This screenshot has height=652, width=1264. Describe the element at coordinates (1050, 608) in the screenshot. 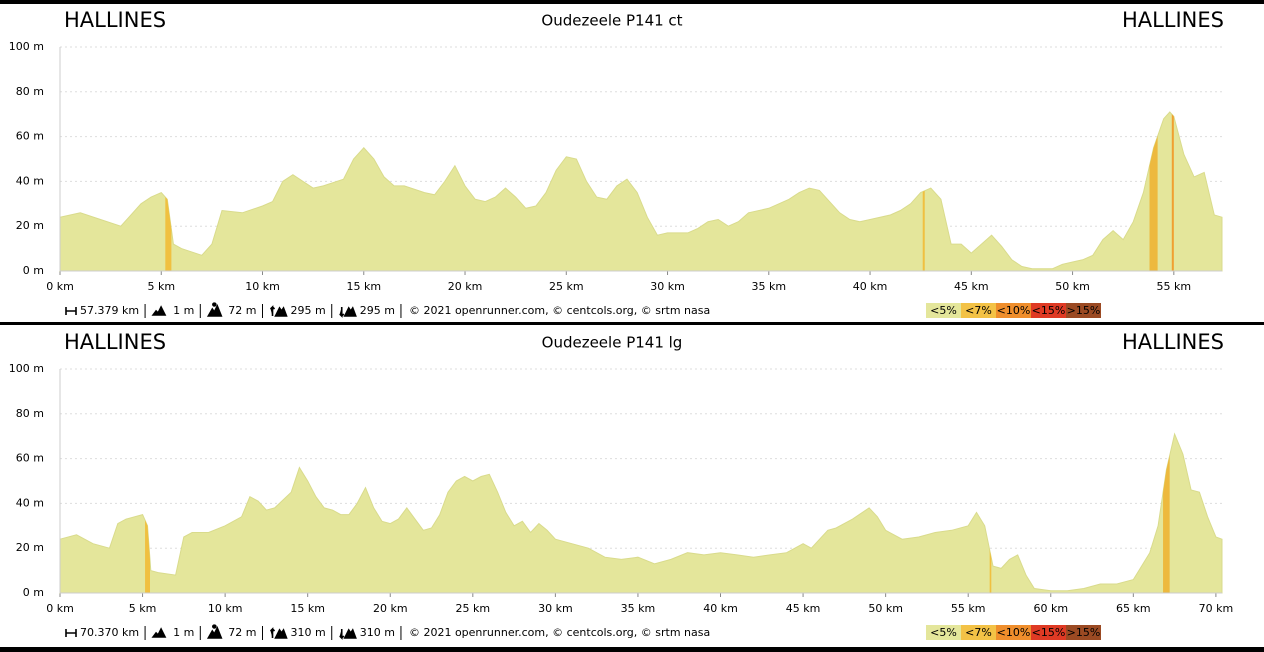

I see `x-tick-label: 60 km` at that location.